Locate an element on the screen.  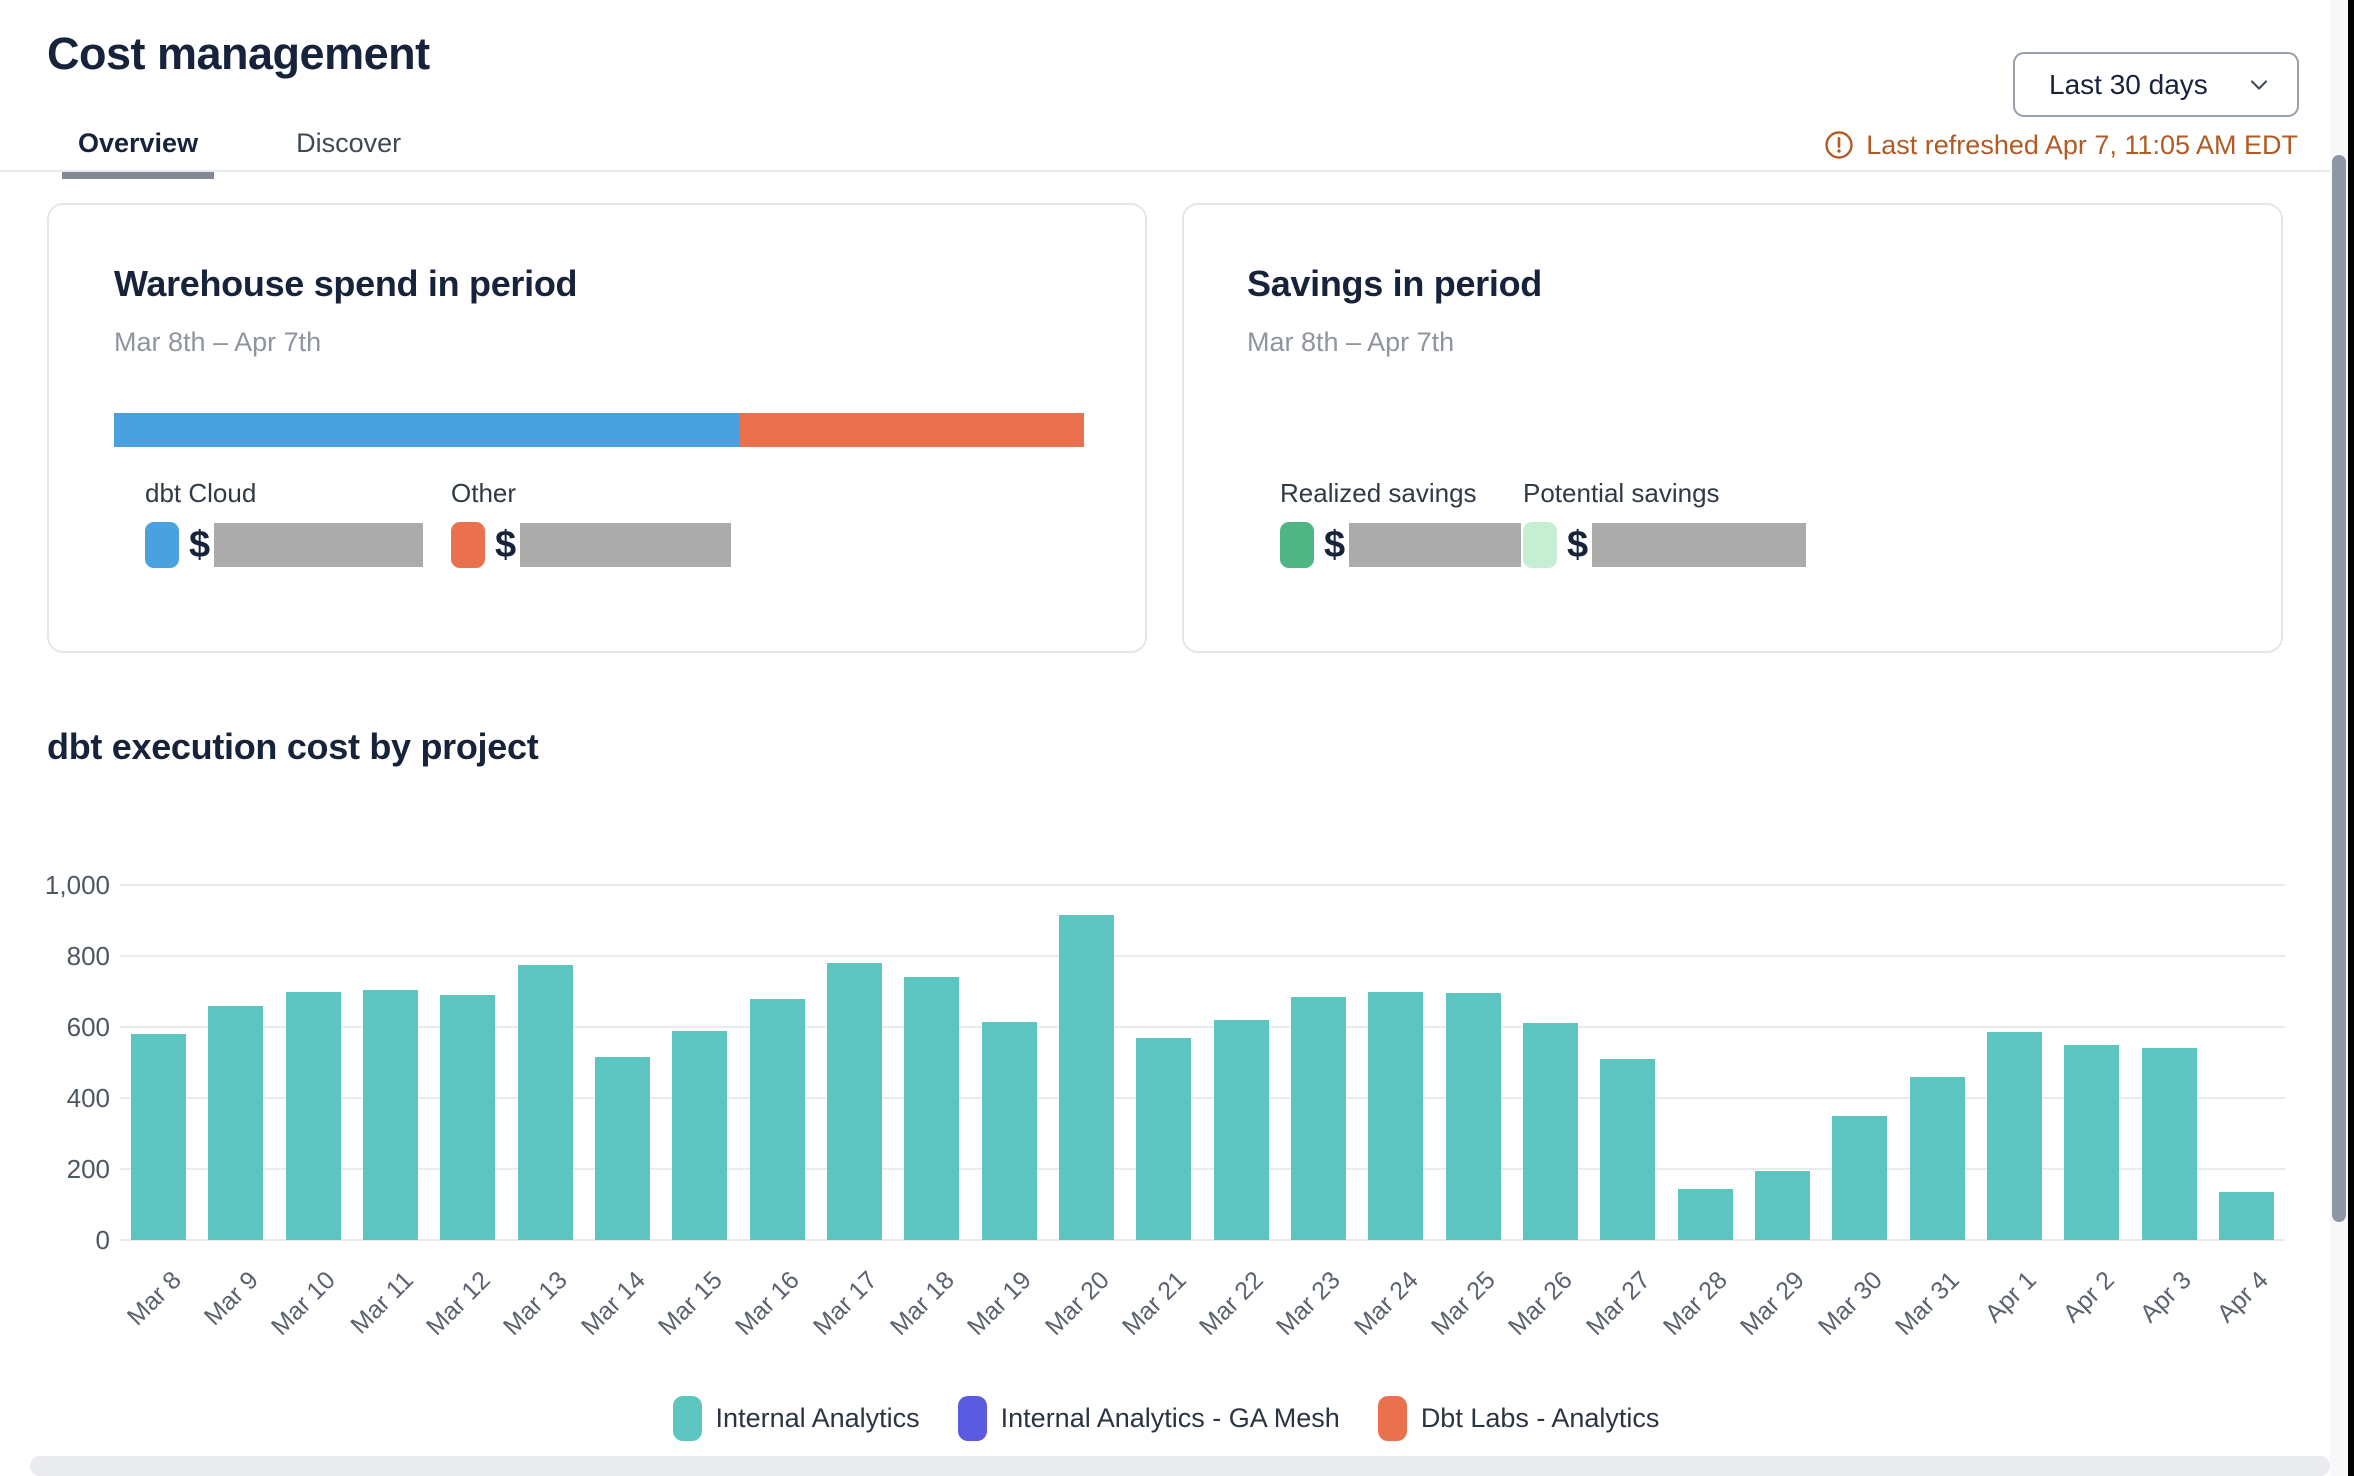
last-refreshed-text: Last refreshed Apr 7, 11:05 AM EDT is located at coordinates (2082, 144).